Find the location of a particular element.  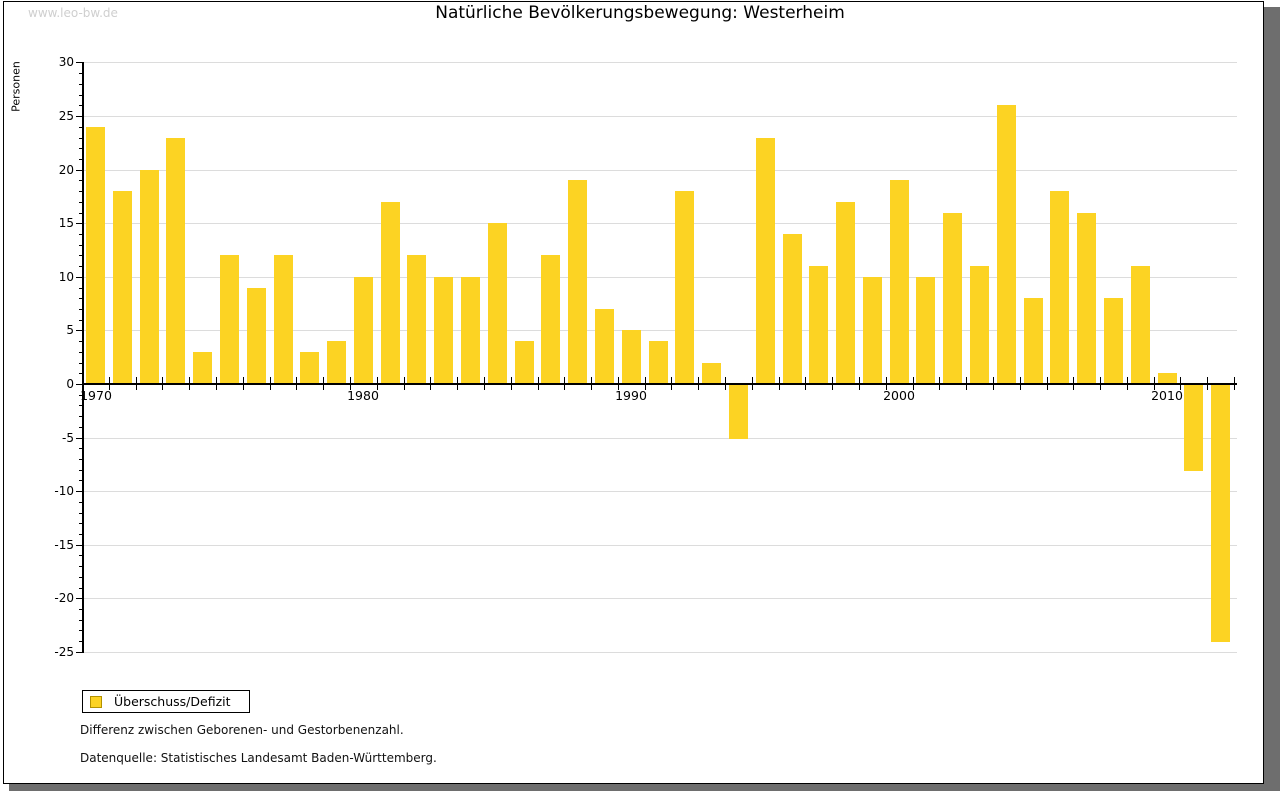

y-tick-label: 25 is located at coordinates (66, 116).